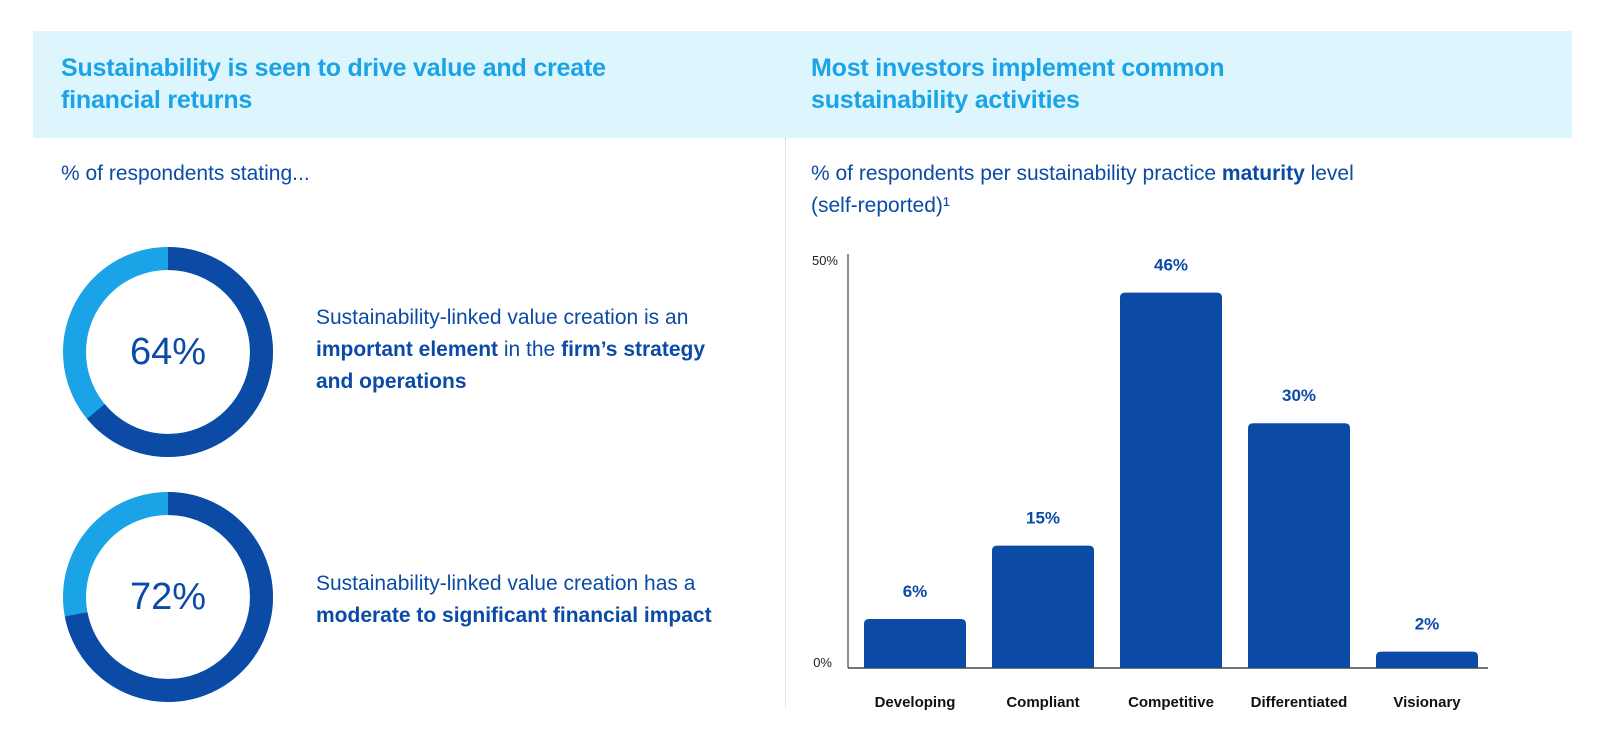  I want to click on x-tick-label-visionary: Visionary, so click(1427, 702).